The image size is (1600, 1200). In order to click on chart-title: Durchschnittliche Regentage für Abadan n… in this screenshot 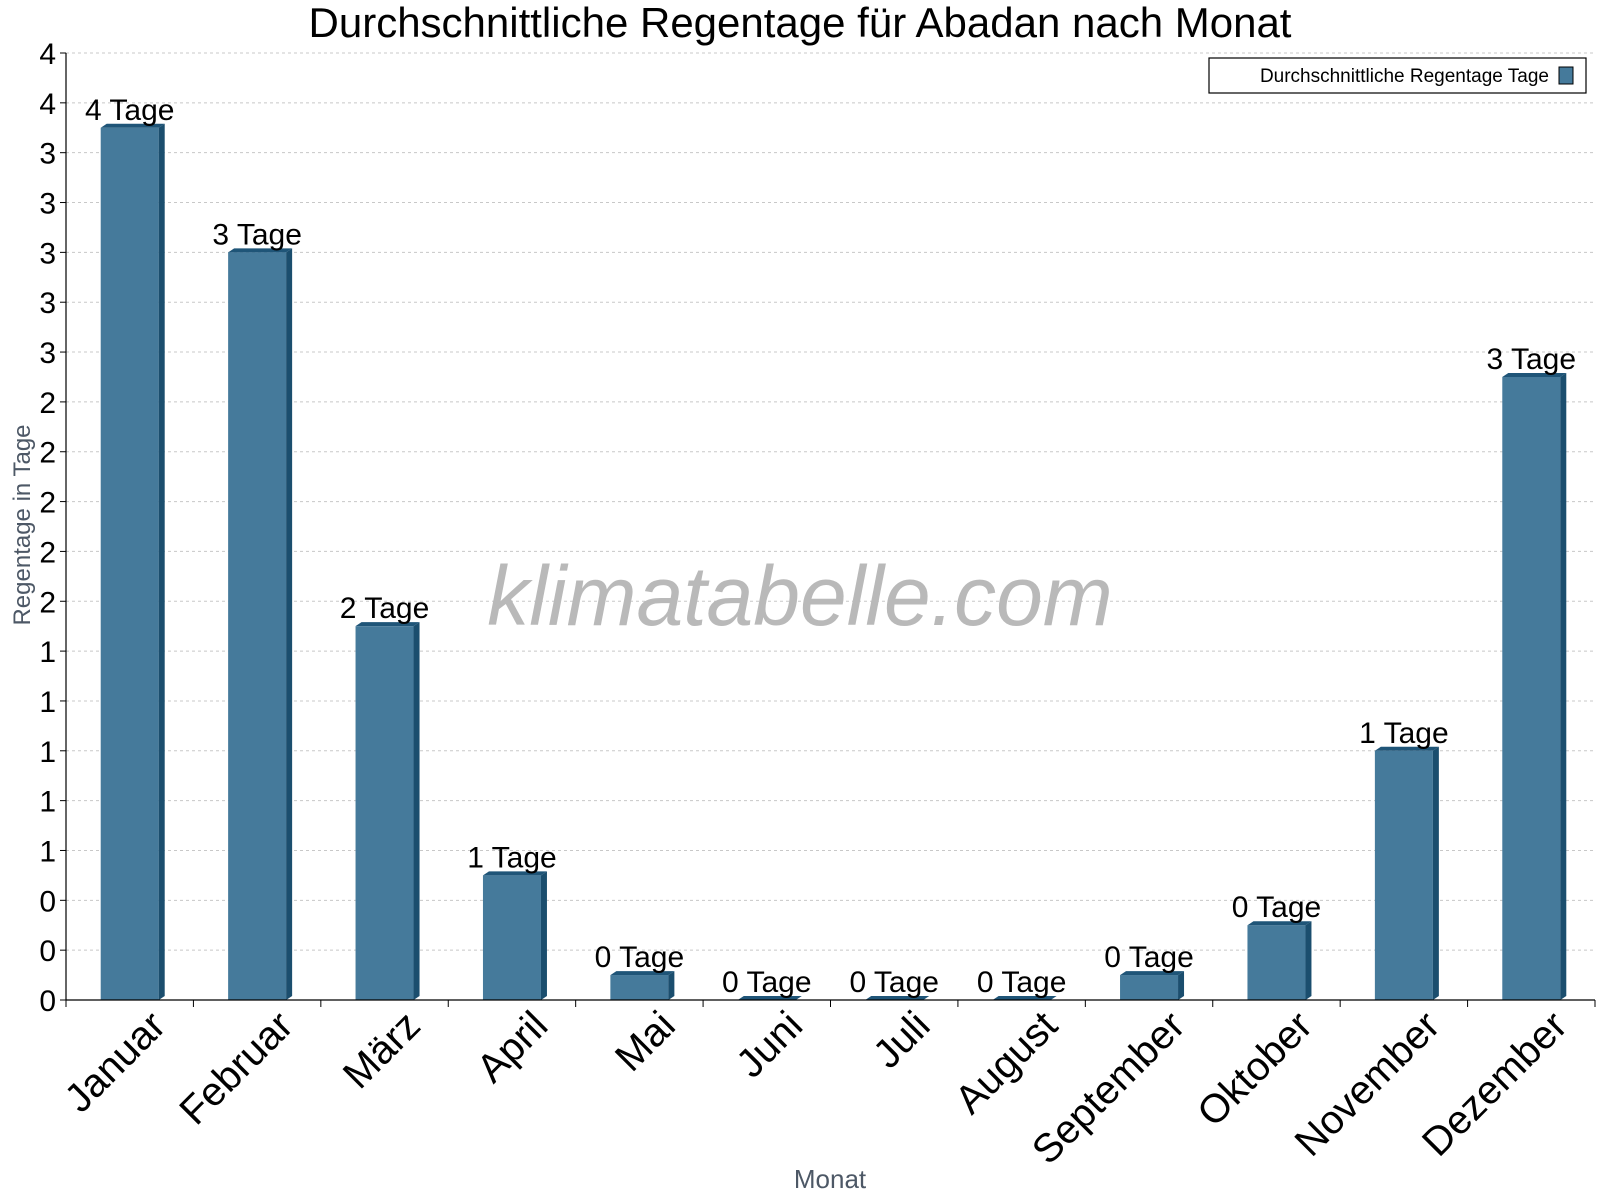, I will do `click(800, 23)`.